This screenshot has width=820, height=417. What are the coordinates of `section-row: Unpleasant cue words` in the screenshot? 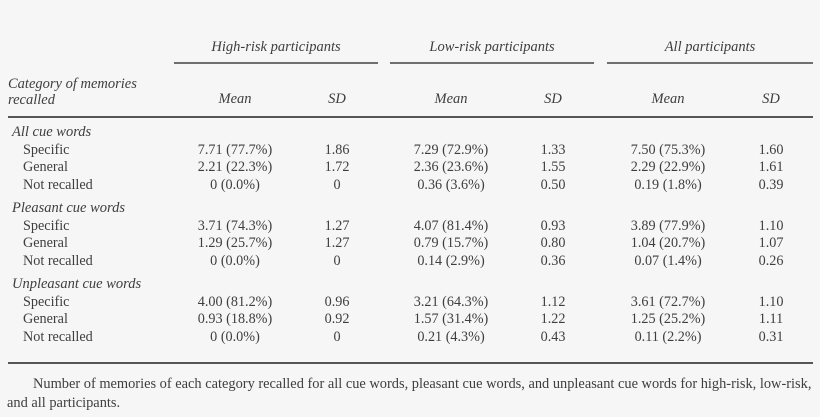 It's located at (410, 282).